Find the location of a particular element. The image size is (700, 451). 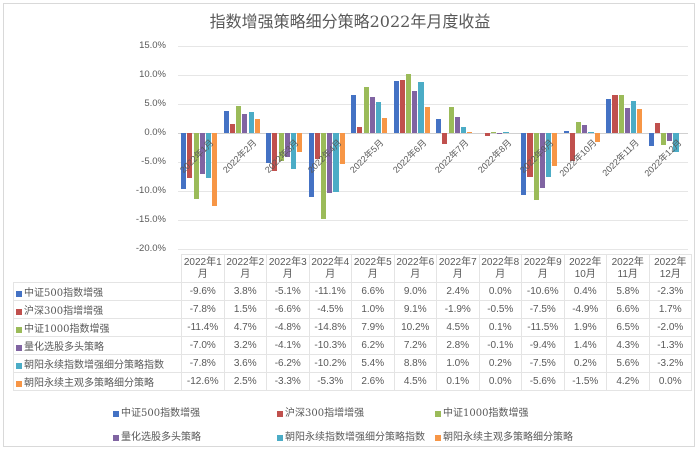

table-cell: -11.5% is located at coordinates (543, 327).